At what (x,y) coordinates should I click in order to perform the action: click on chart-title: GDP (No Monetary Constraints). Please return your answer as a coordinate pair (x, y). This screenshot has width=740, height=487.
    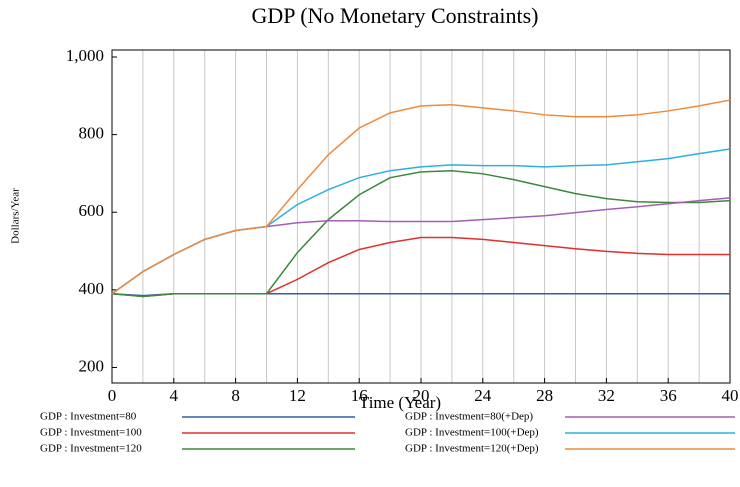
    Looking at the image, I should click on (395, 15).